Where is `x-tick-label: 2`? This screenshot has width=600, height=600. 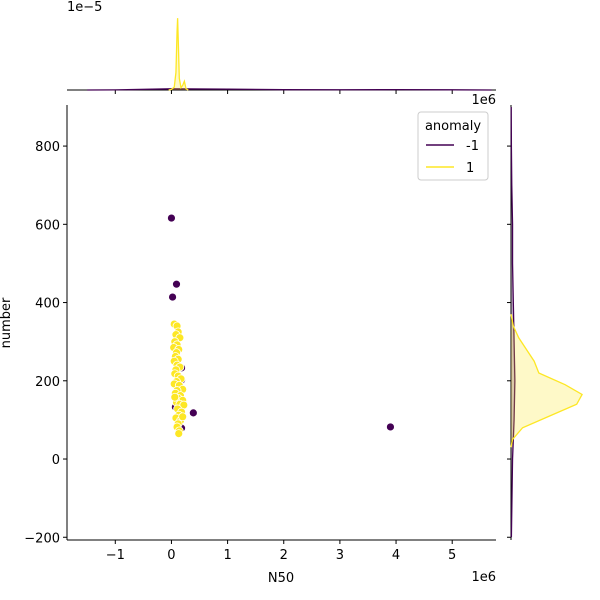
x-tick-label: 2 is located at coordinates (284, 555).